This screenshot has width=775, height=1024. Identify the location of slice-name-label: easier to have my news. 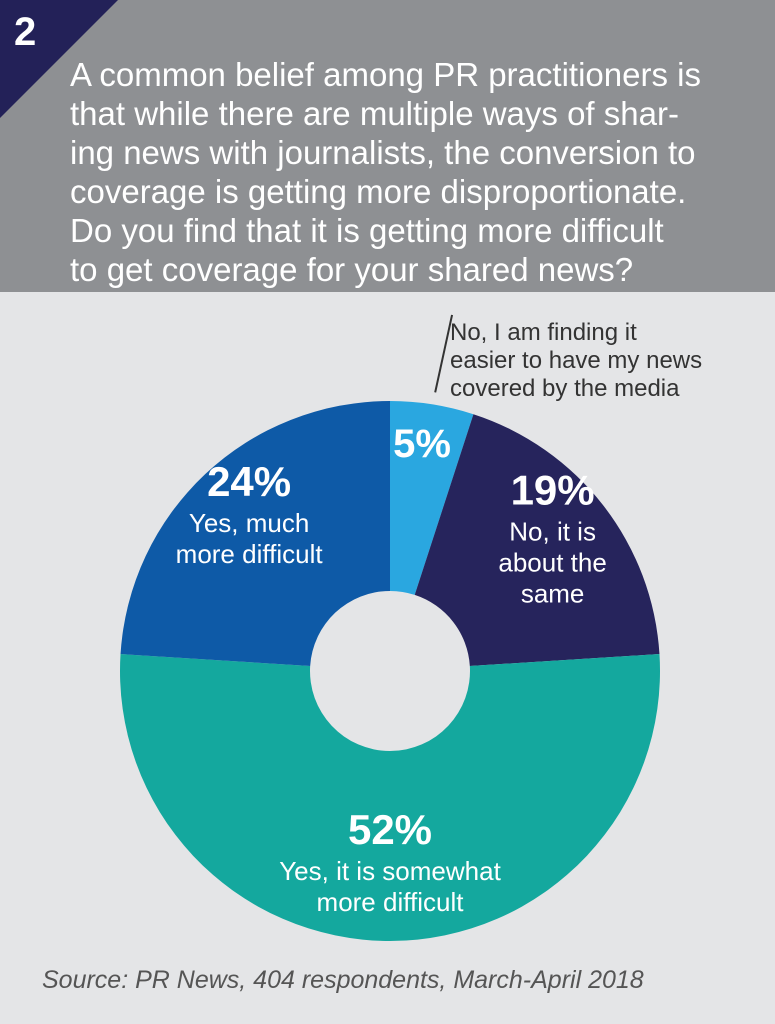
(576, 360).